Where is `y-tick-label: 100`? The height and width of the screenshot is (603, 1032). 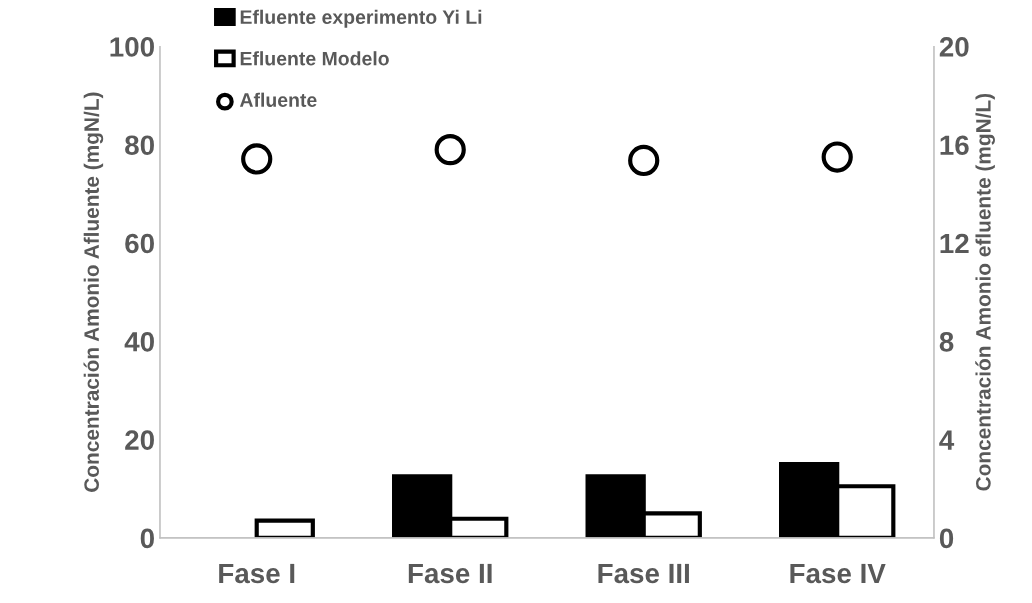
y-tick-label: 100 is located at coordinates (132, 47).